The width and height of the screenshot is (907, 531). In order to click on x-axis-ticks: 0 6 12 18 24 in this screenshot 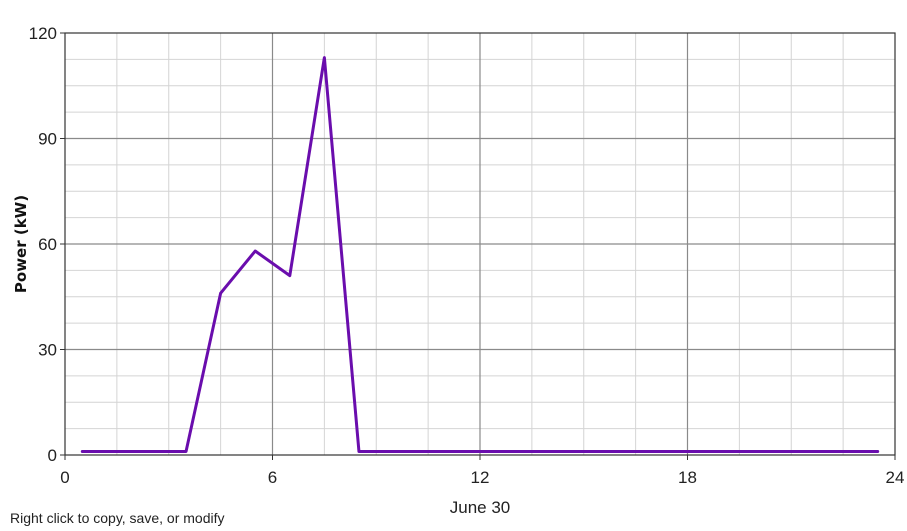, I will do `click(482, 471)`.